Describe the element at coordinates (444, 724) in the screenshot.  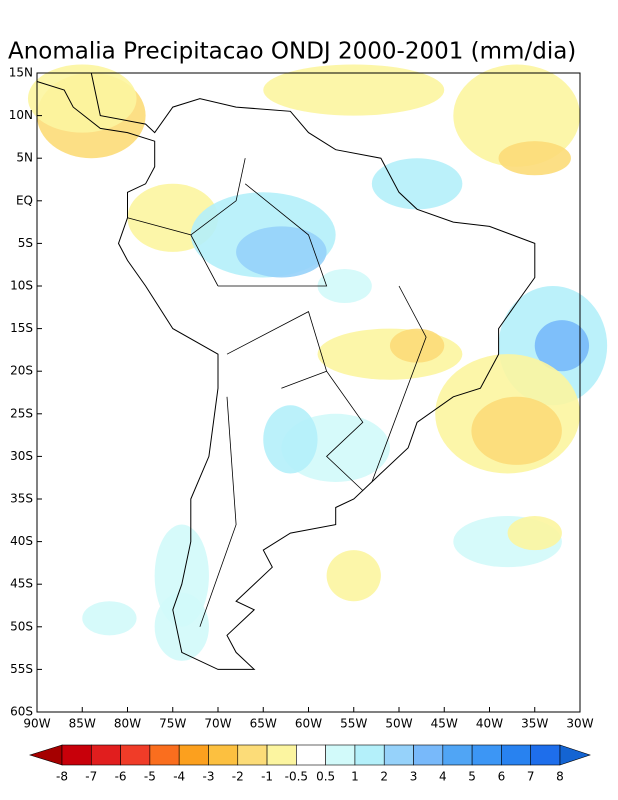
I see `x-tick-label: 45W` at that location.